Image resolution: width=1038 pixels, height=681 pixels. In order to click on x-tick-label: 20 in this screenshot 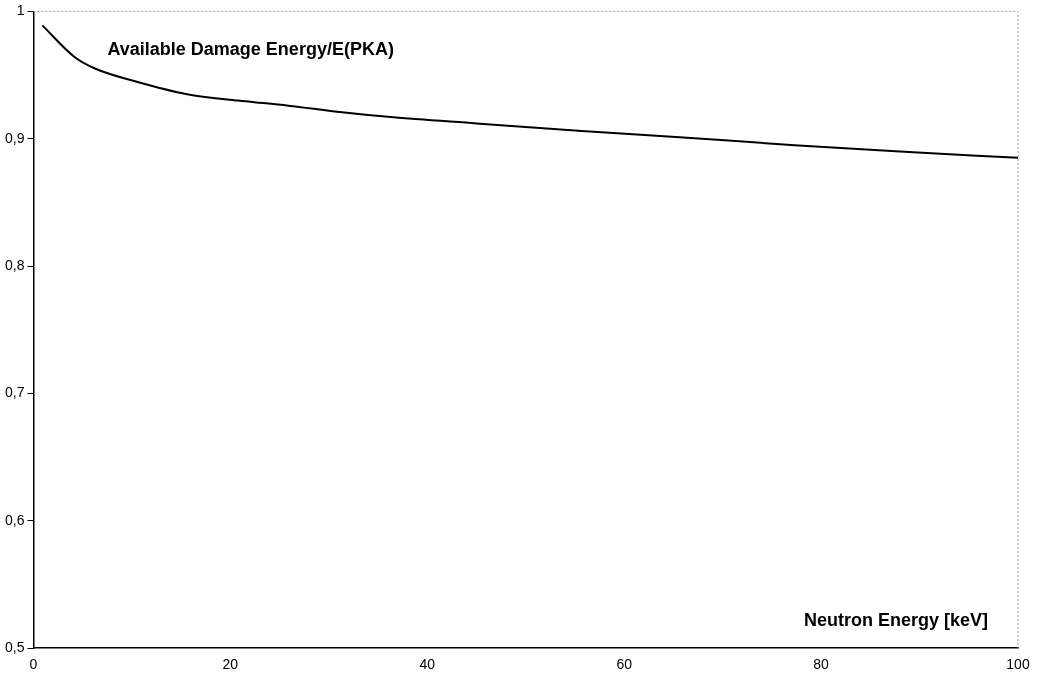, I will do `click(230, 664)`.